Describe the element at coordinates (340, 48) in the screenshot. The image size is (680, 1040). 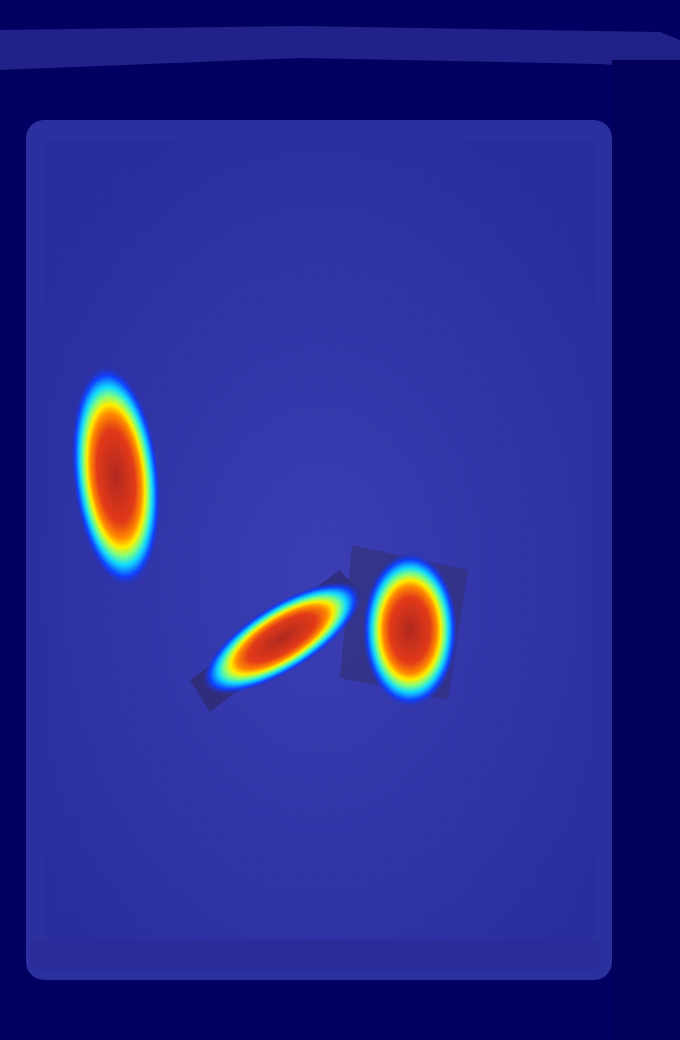
I see `top-ledge` at that location.